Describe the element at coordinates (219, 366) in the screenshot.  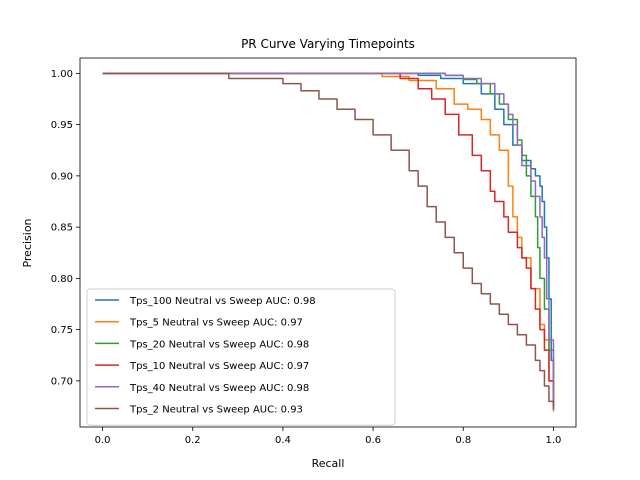
I see `legend-entry-3: Tps_10 Neutral vs Sweep AUC: 0.97` at that location.